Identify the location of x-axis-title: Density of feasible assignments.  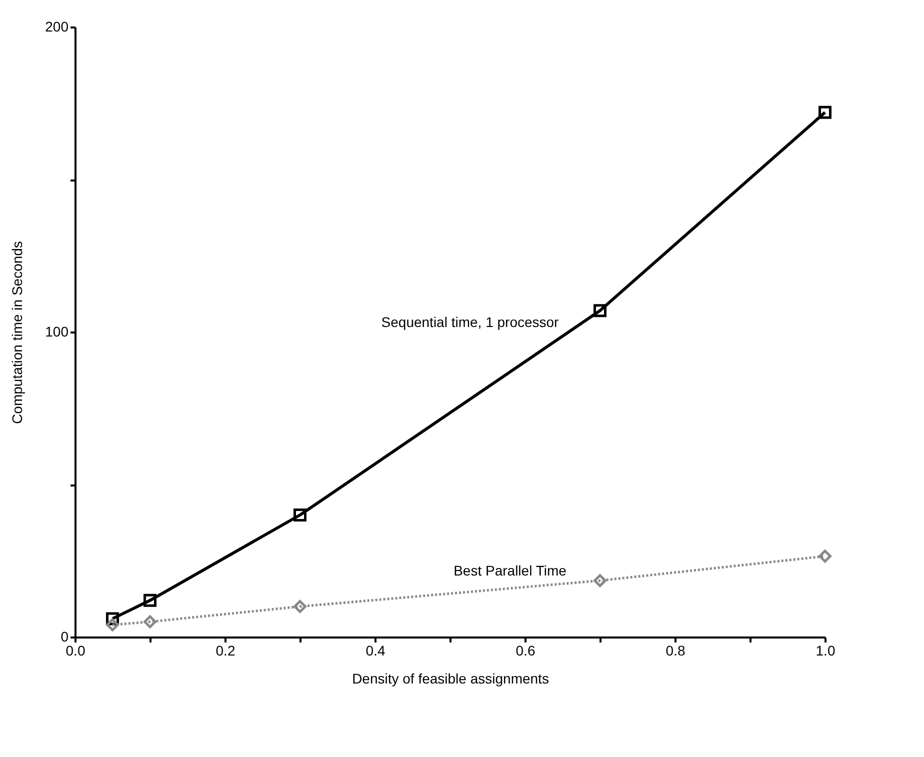
(450, 678).